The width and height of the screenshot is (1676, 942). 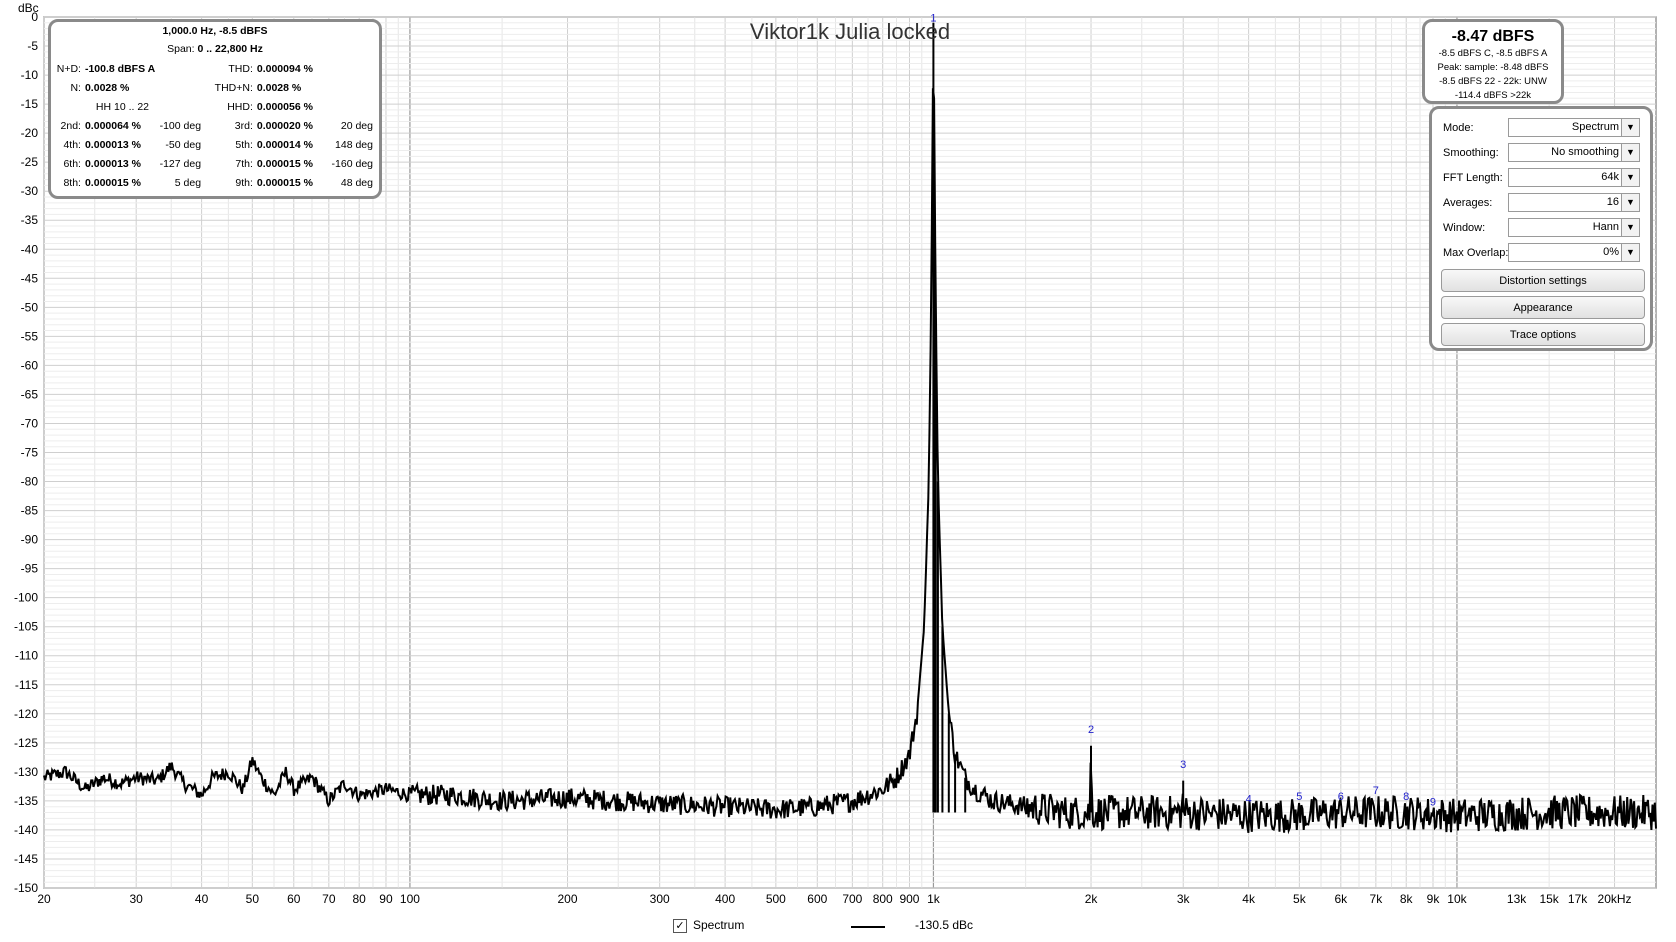 What do you see at coordinates (1585, 152) in the screenshot?
I see `smoothing-value: No smoothing` at bounding box center [1585, 152].